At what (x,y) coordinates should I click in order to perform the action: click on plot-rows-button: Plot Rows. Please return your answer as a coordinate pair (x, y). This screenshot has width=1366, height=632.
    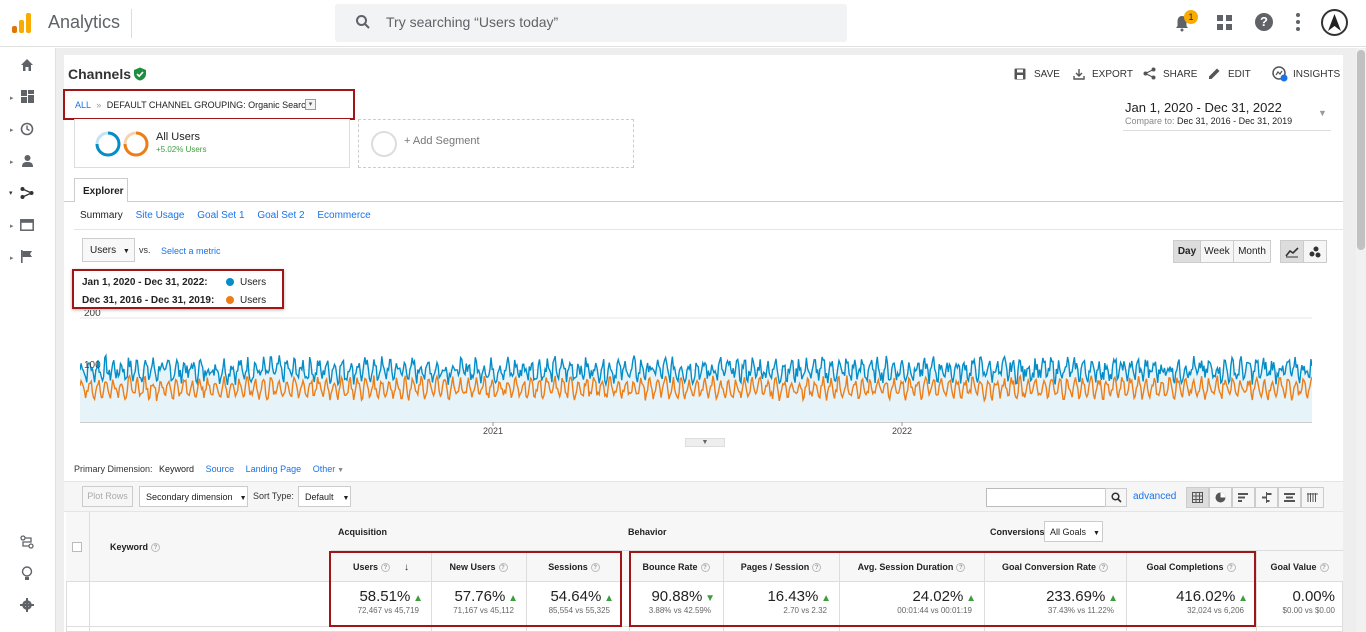
    Looking at the image, I should click on (107, 496).